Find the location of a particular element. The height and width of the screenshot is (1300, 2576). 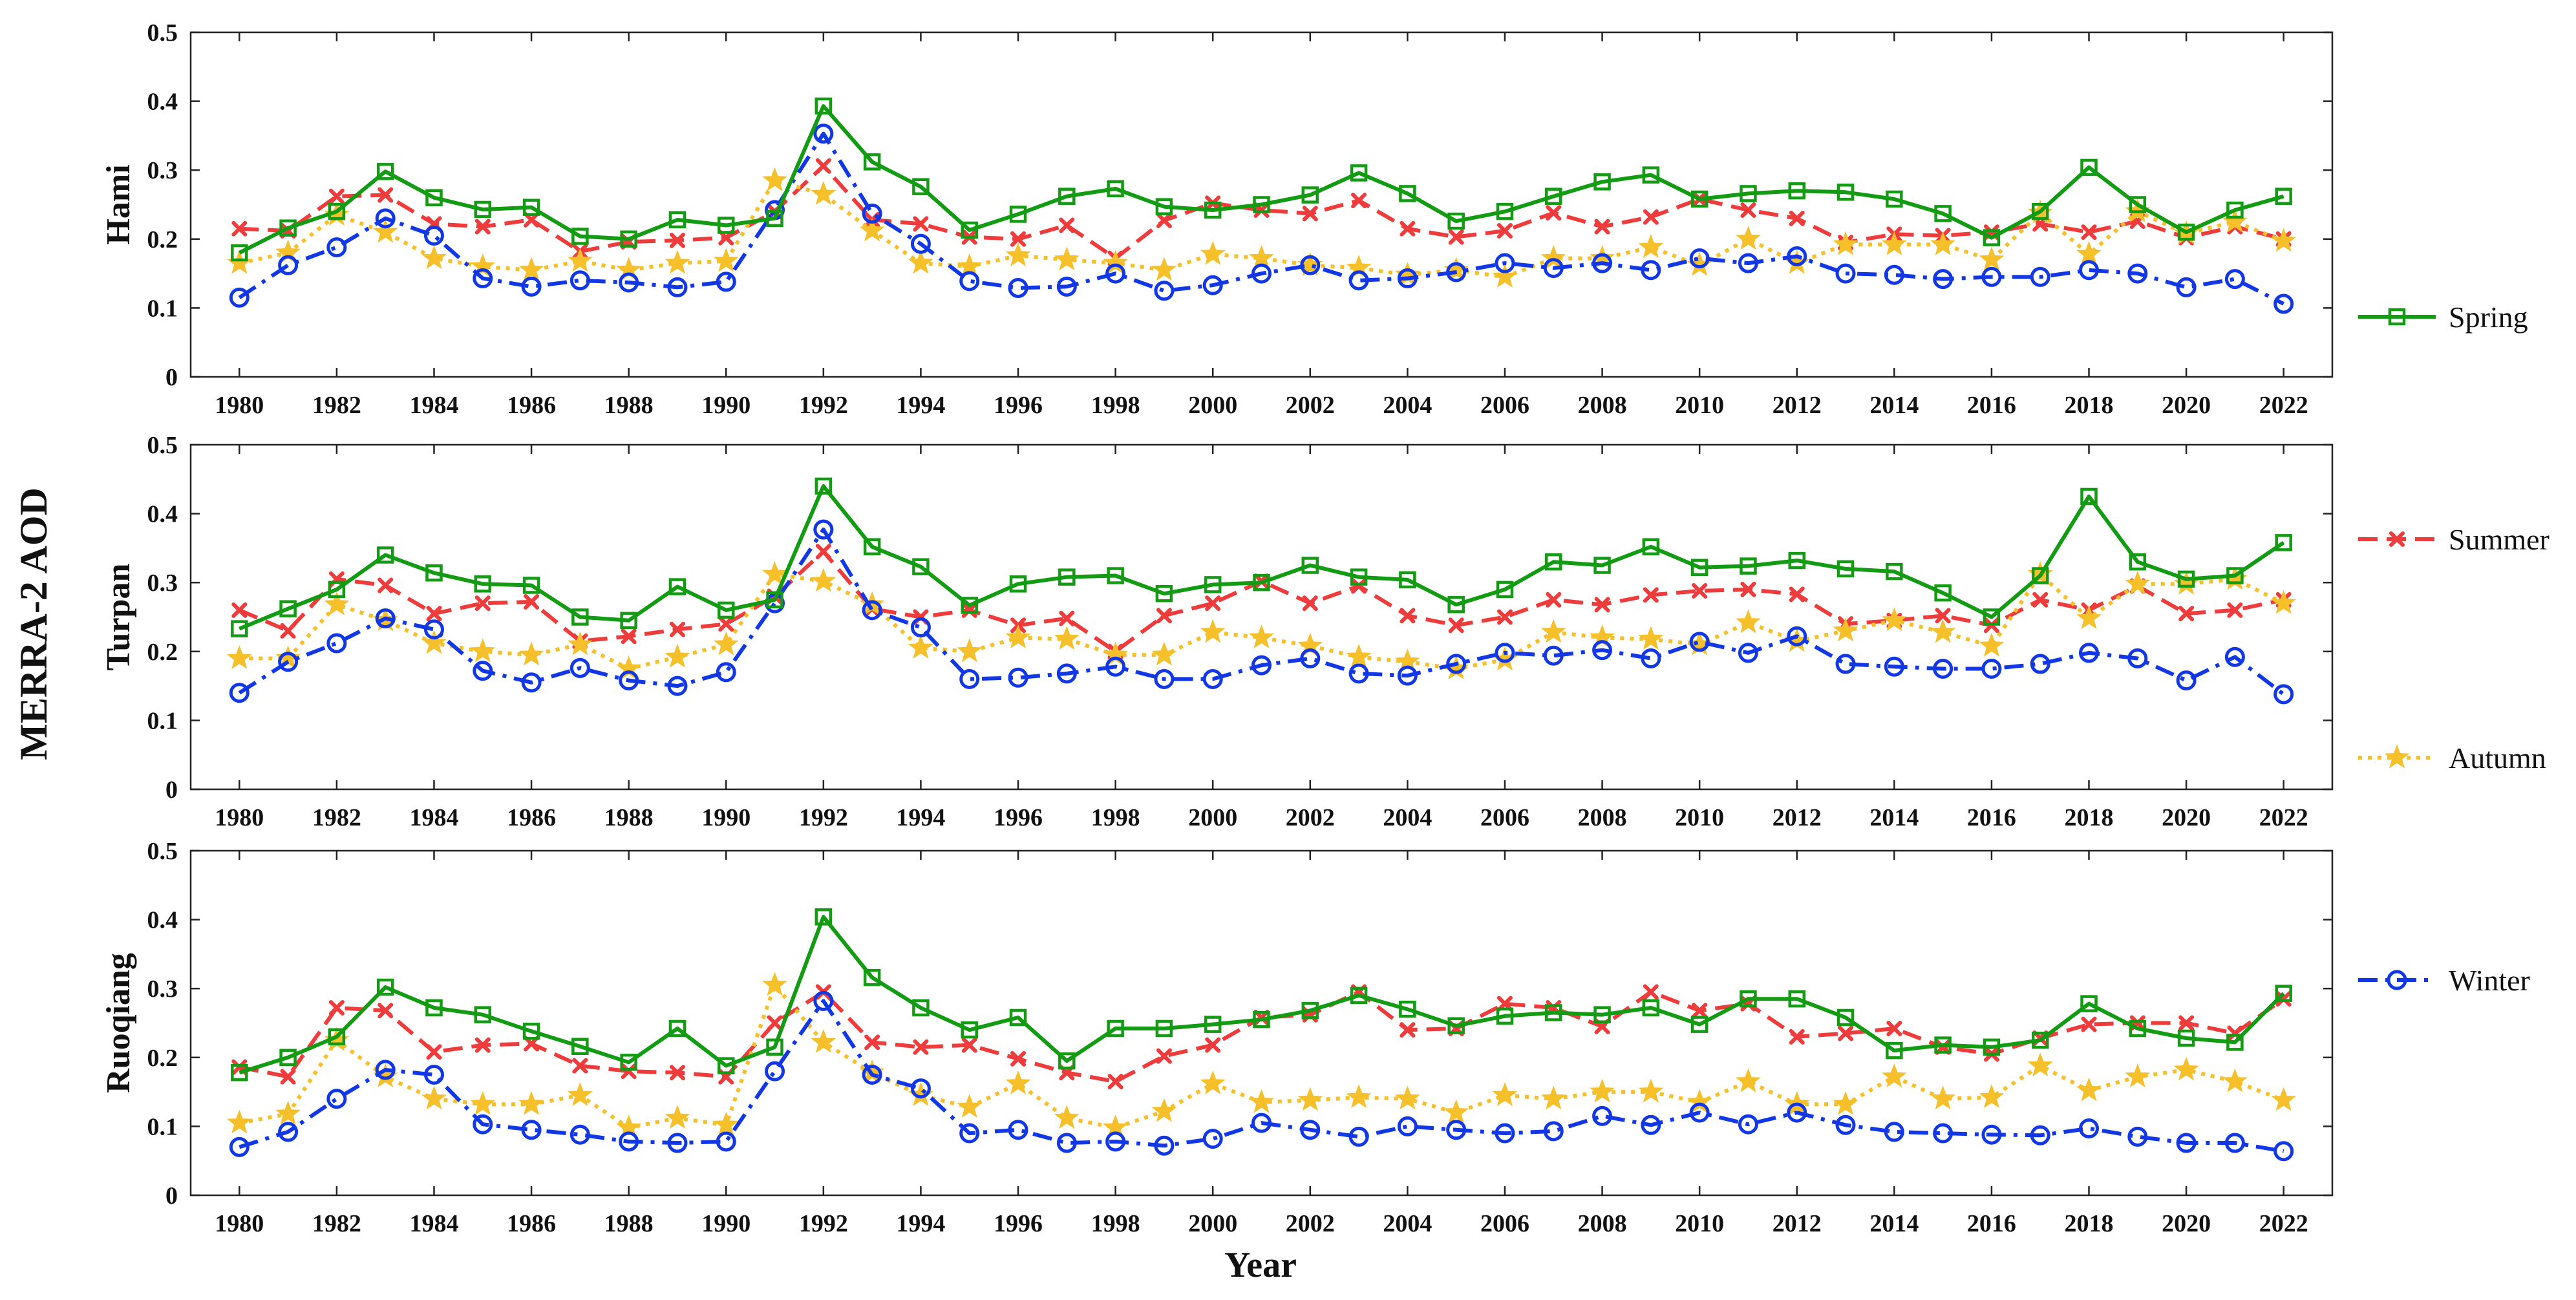

series-summer is located at coordinates (1261, 1037).